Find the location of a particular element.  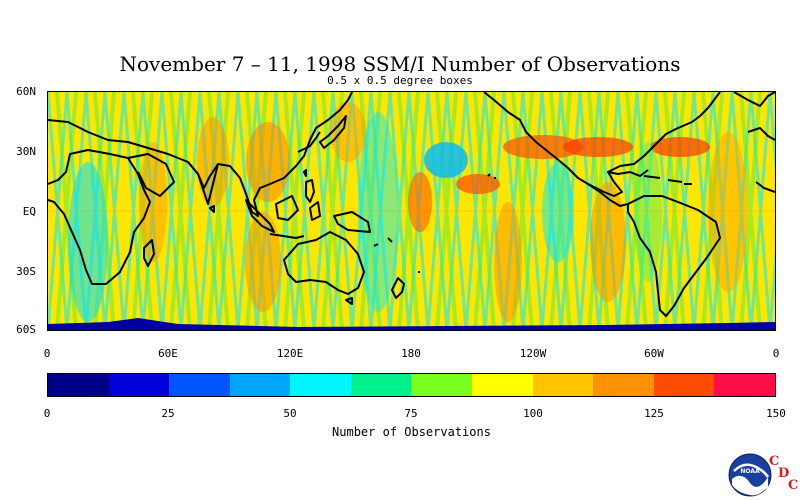

colorbar-tick-25: 25 is located at coordinates (168, 413).